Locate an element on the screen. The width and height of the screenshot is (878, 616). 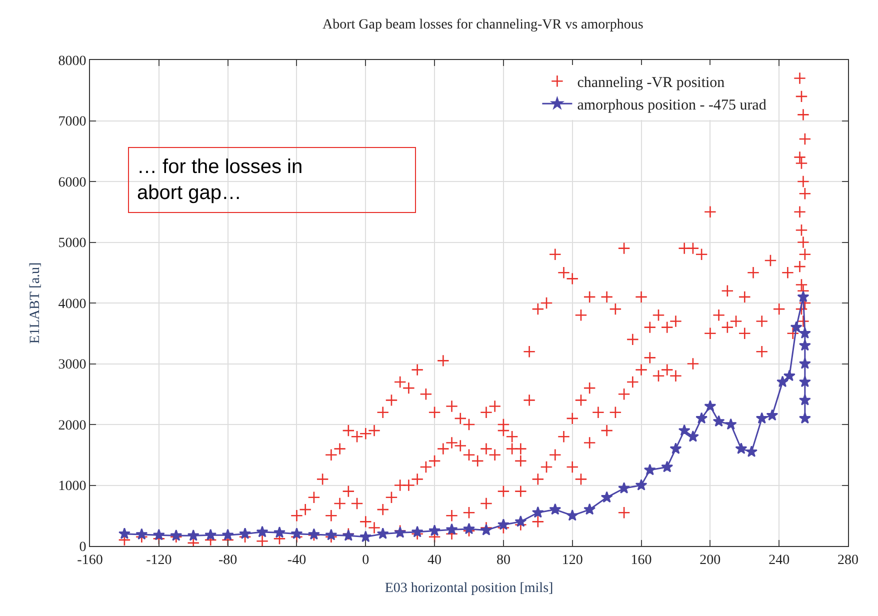
y-tick-label: 5000 is located at coordinates (72, 244).